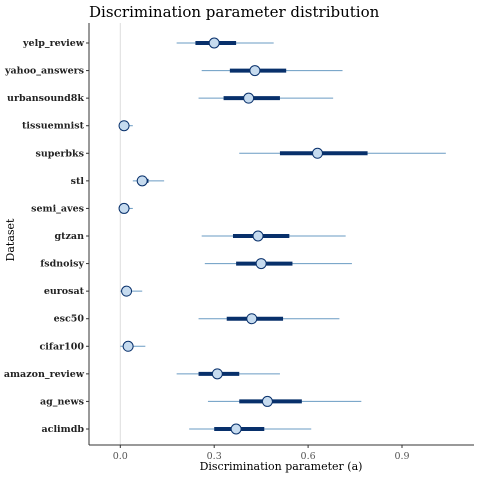 This screenshot has height=480, width=480. Describe the element at coordinates (127, 291) in the screenshot. I see `median-point-eurosat` at that location.